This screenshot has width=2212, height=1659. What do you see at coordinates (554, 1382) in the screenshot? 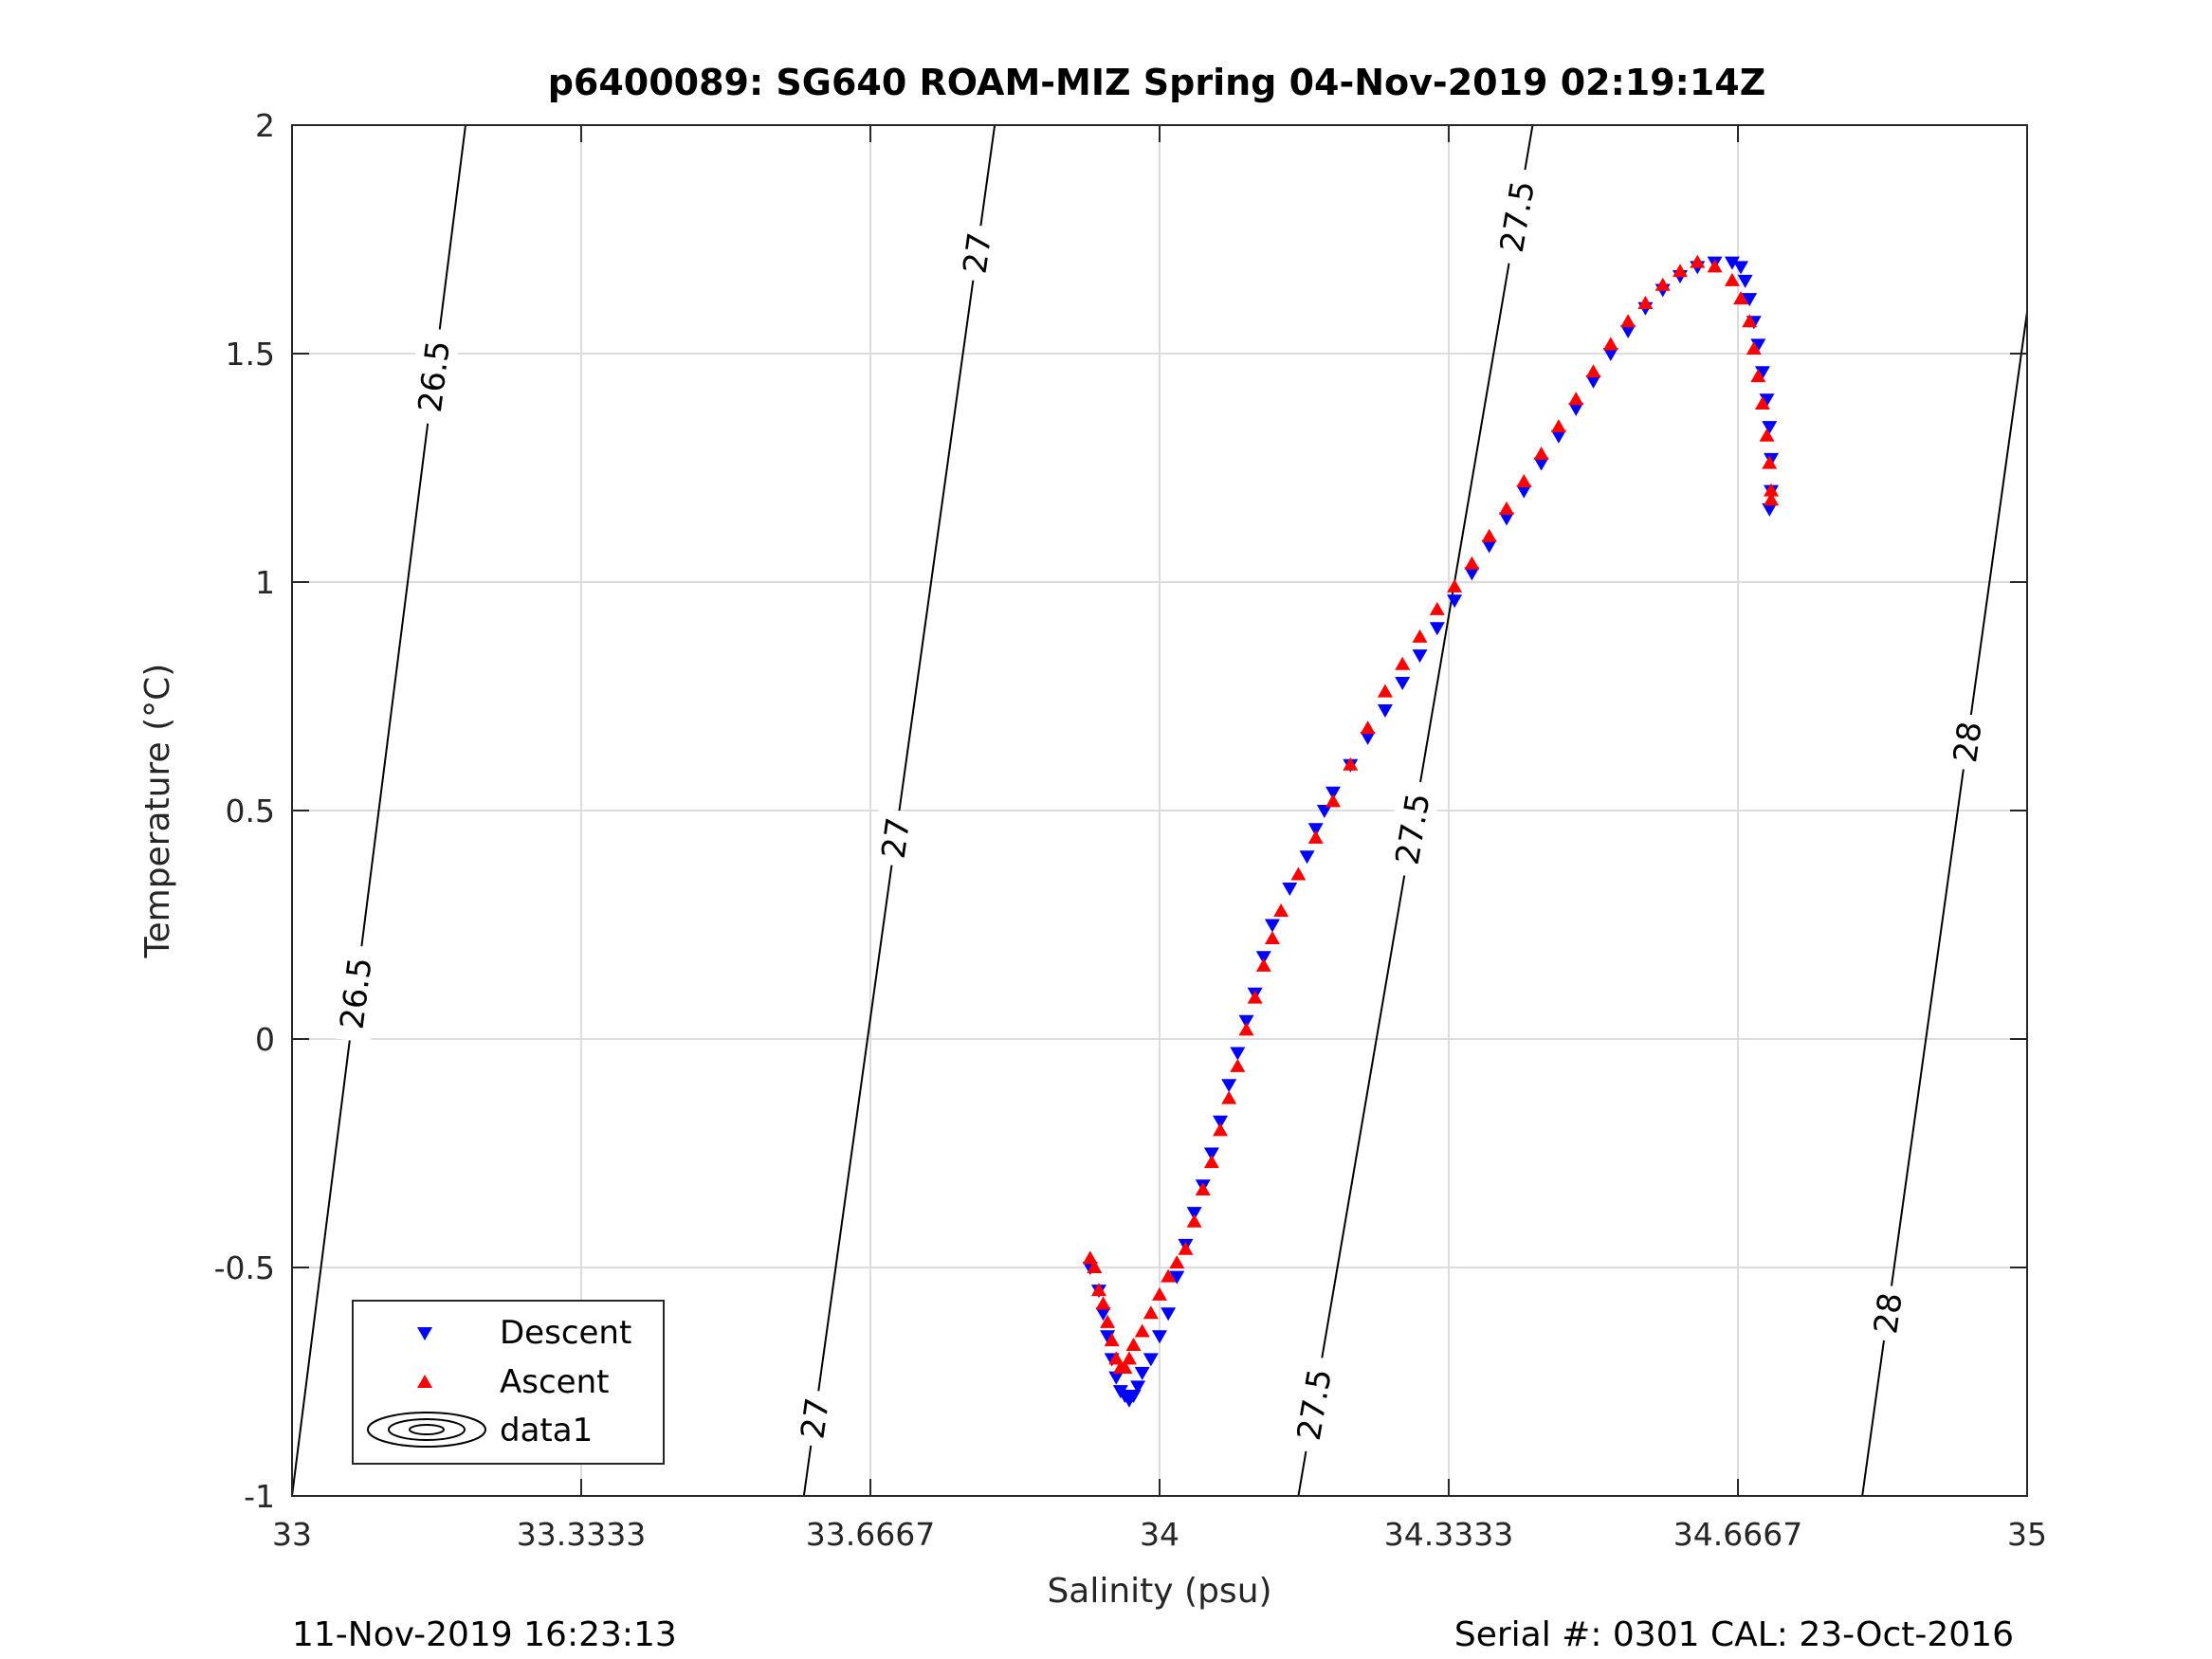
I see `legend-ascent-label: Ascent` at bounding box center [554, 1382].